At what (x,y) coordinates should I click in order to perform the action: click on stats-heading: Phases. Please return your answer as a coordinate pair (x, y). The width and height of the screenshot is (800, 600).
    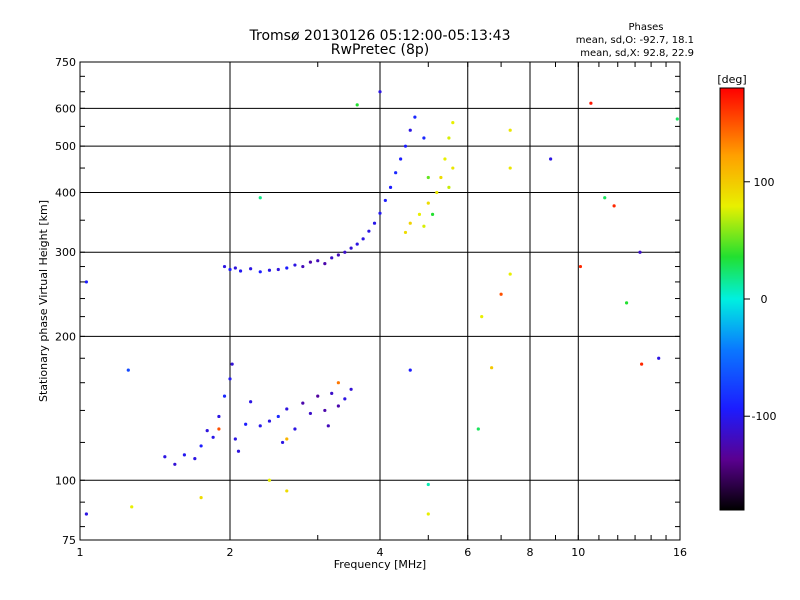
    Looking at the image, I should click on (645, 27).